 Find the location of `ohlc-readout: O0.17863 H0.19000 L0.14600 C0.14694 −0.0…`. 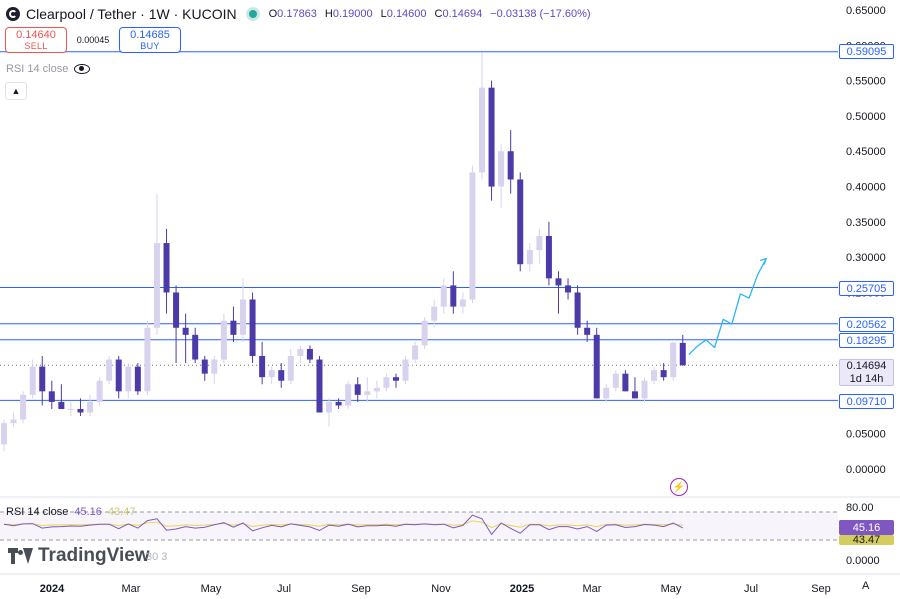

ohlc-readout: O0.17863 H0.19000 L0.14600 C0.14694 −0.0… is located at coordinates (430, 14).